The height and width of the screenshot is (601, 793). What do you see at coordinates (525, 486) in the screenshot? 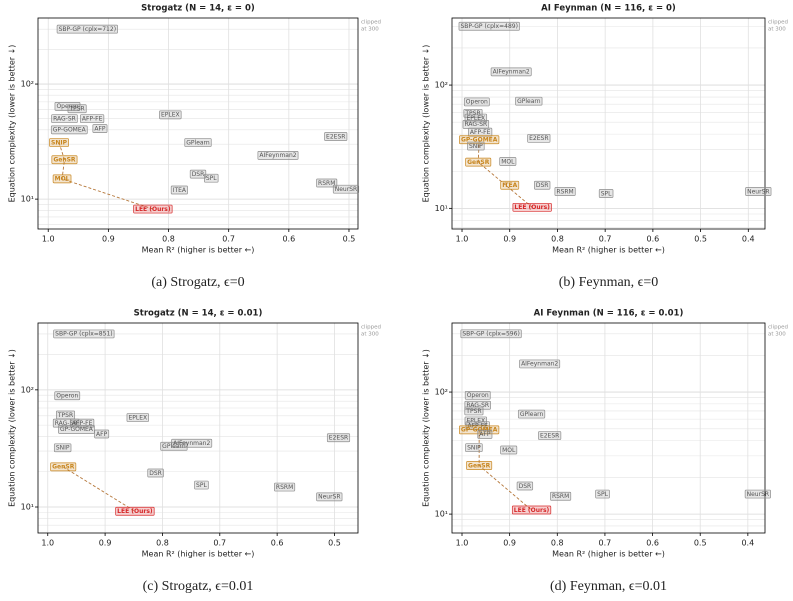
I see `point: DSR` at bounding box center [525, 486].